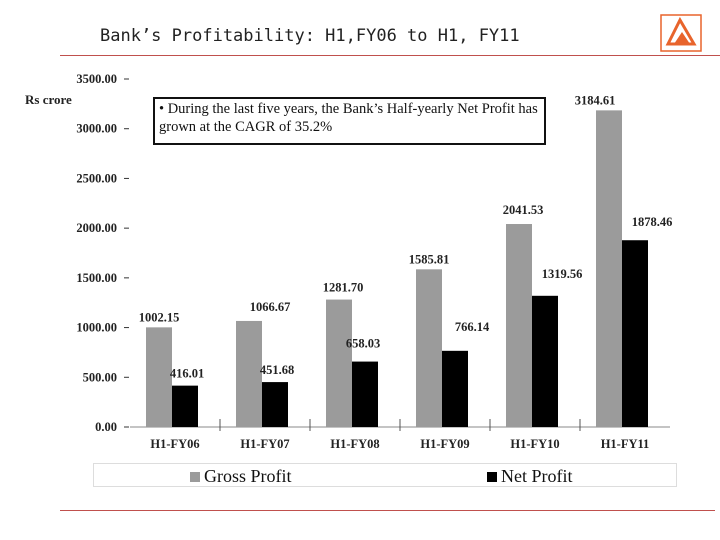 This screenshot has width=720, height=540. What do you see at coordinates (523, 210) in the screenshot?
I see `data-label-gross-profit-h1-fy10: 2041.53` at bounding box center [523, 210].